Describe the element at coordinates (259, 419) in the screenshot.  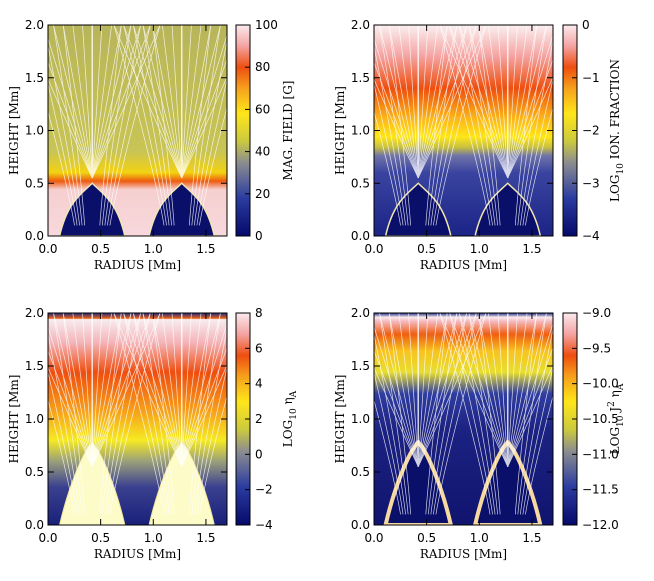
I see `colorbar-tick-label: 2` at that location.